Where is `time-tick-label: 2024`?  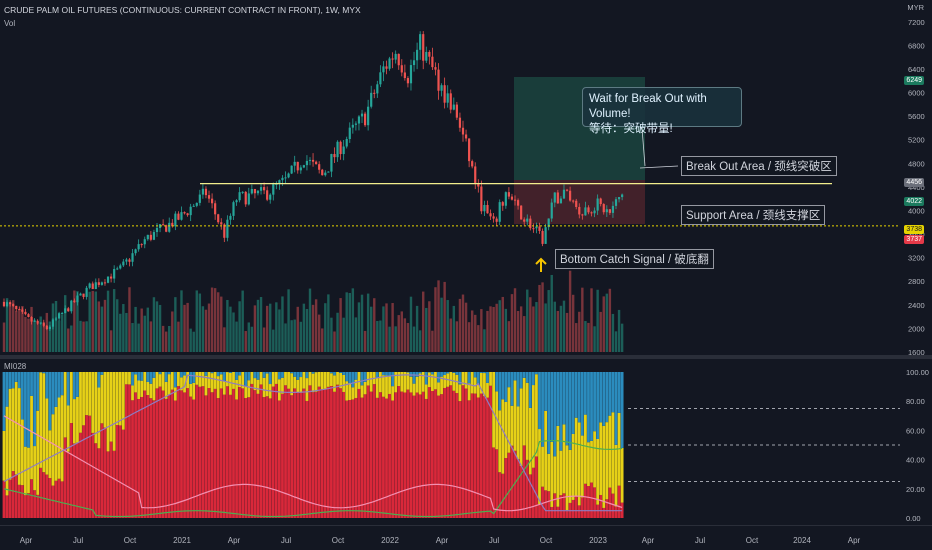
time-tick-label: 2024 is located at coordinates (802, 540).